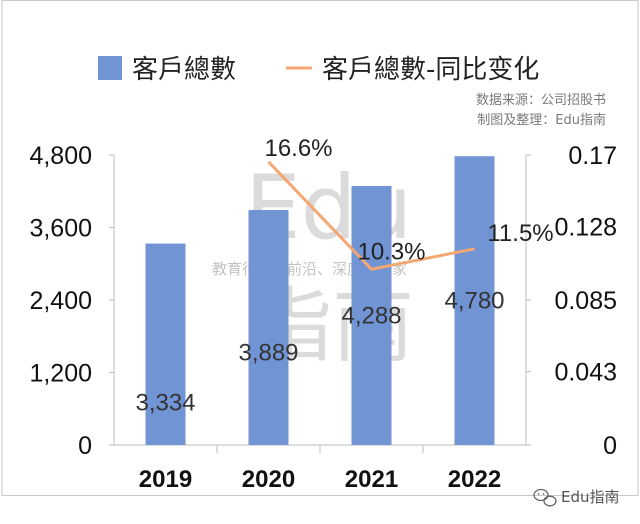 The image size is (640, 524). I want to click on source-line-2: 制图及整理：Edu指南, so click(541, 120).